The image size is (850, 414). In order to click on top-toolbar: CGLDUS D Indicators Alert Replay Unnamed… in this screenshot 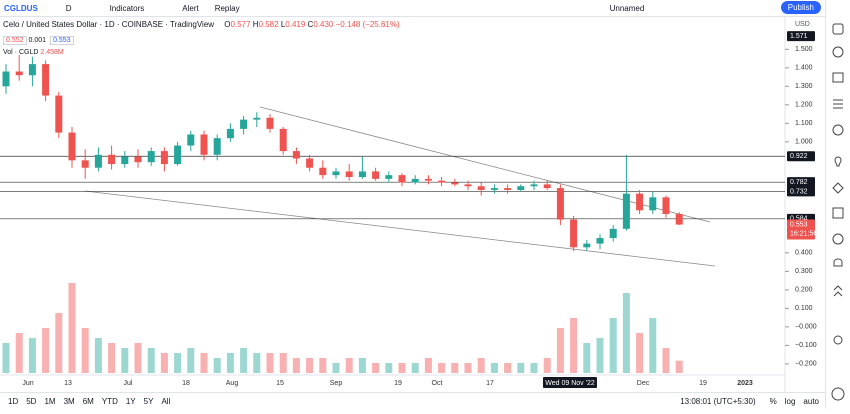, I will do `click(412, 8)`.